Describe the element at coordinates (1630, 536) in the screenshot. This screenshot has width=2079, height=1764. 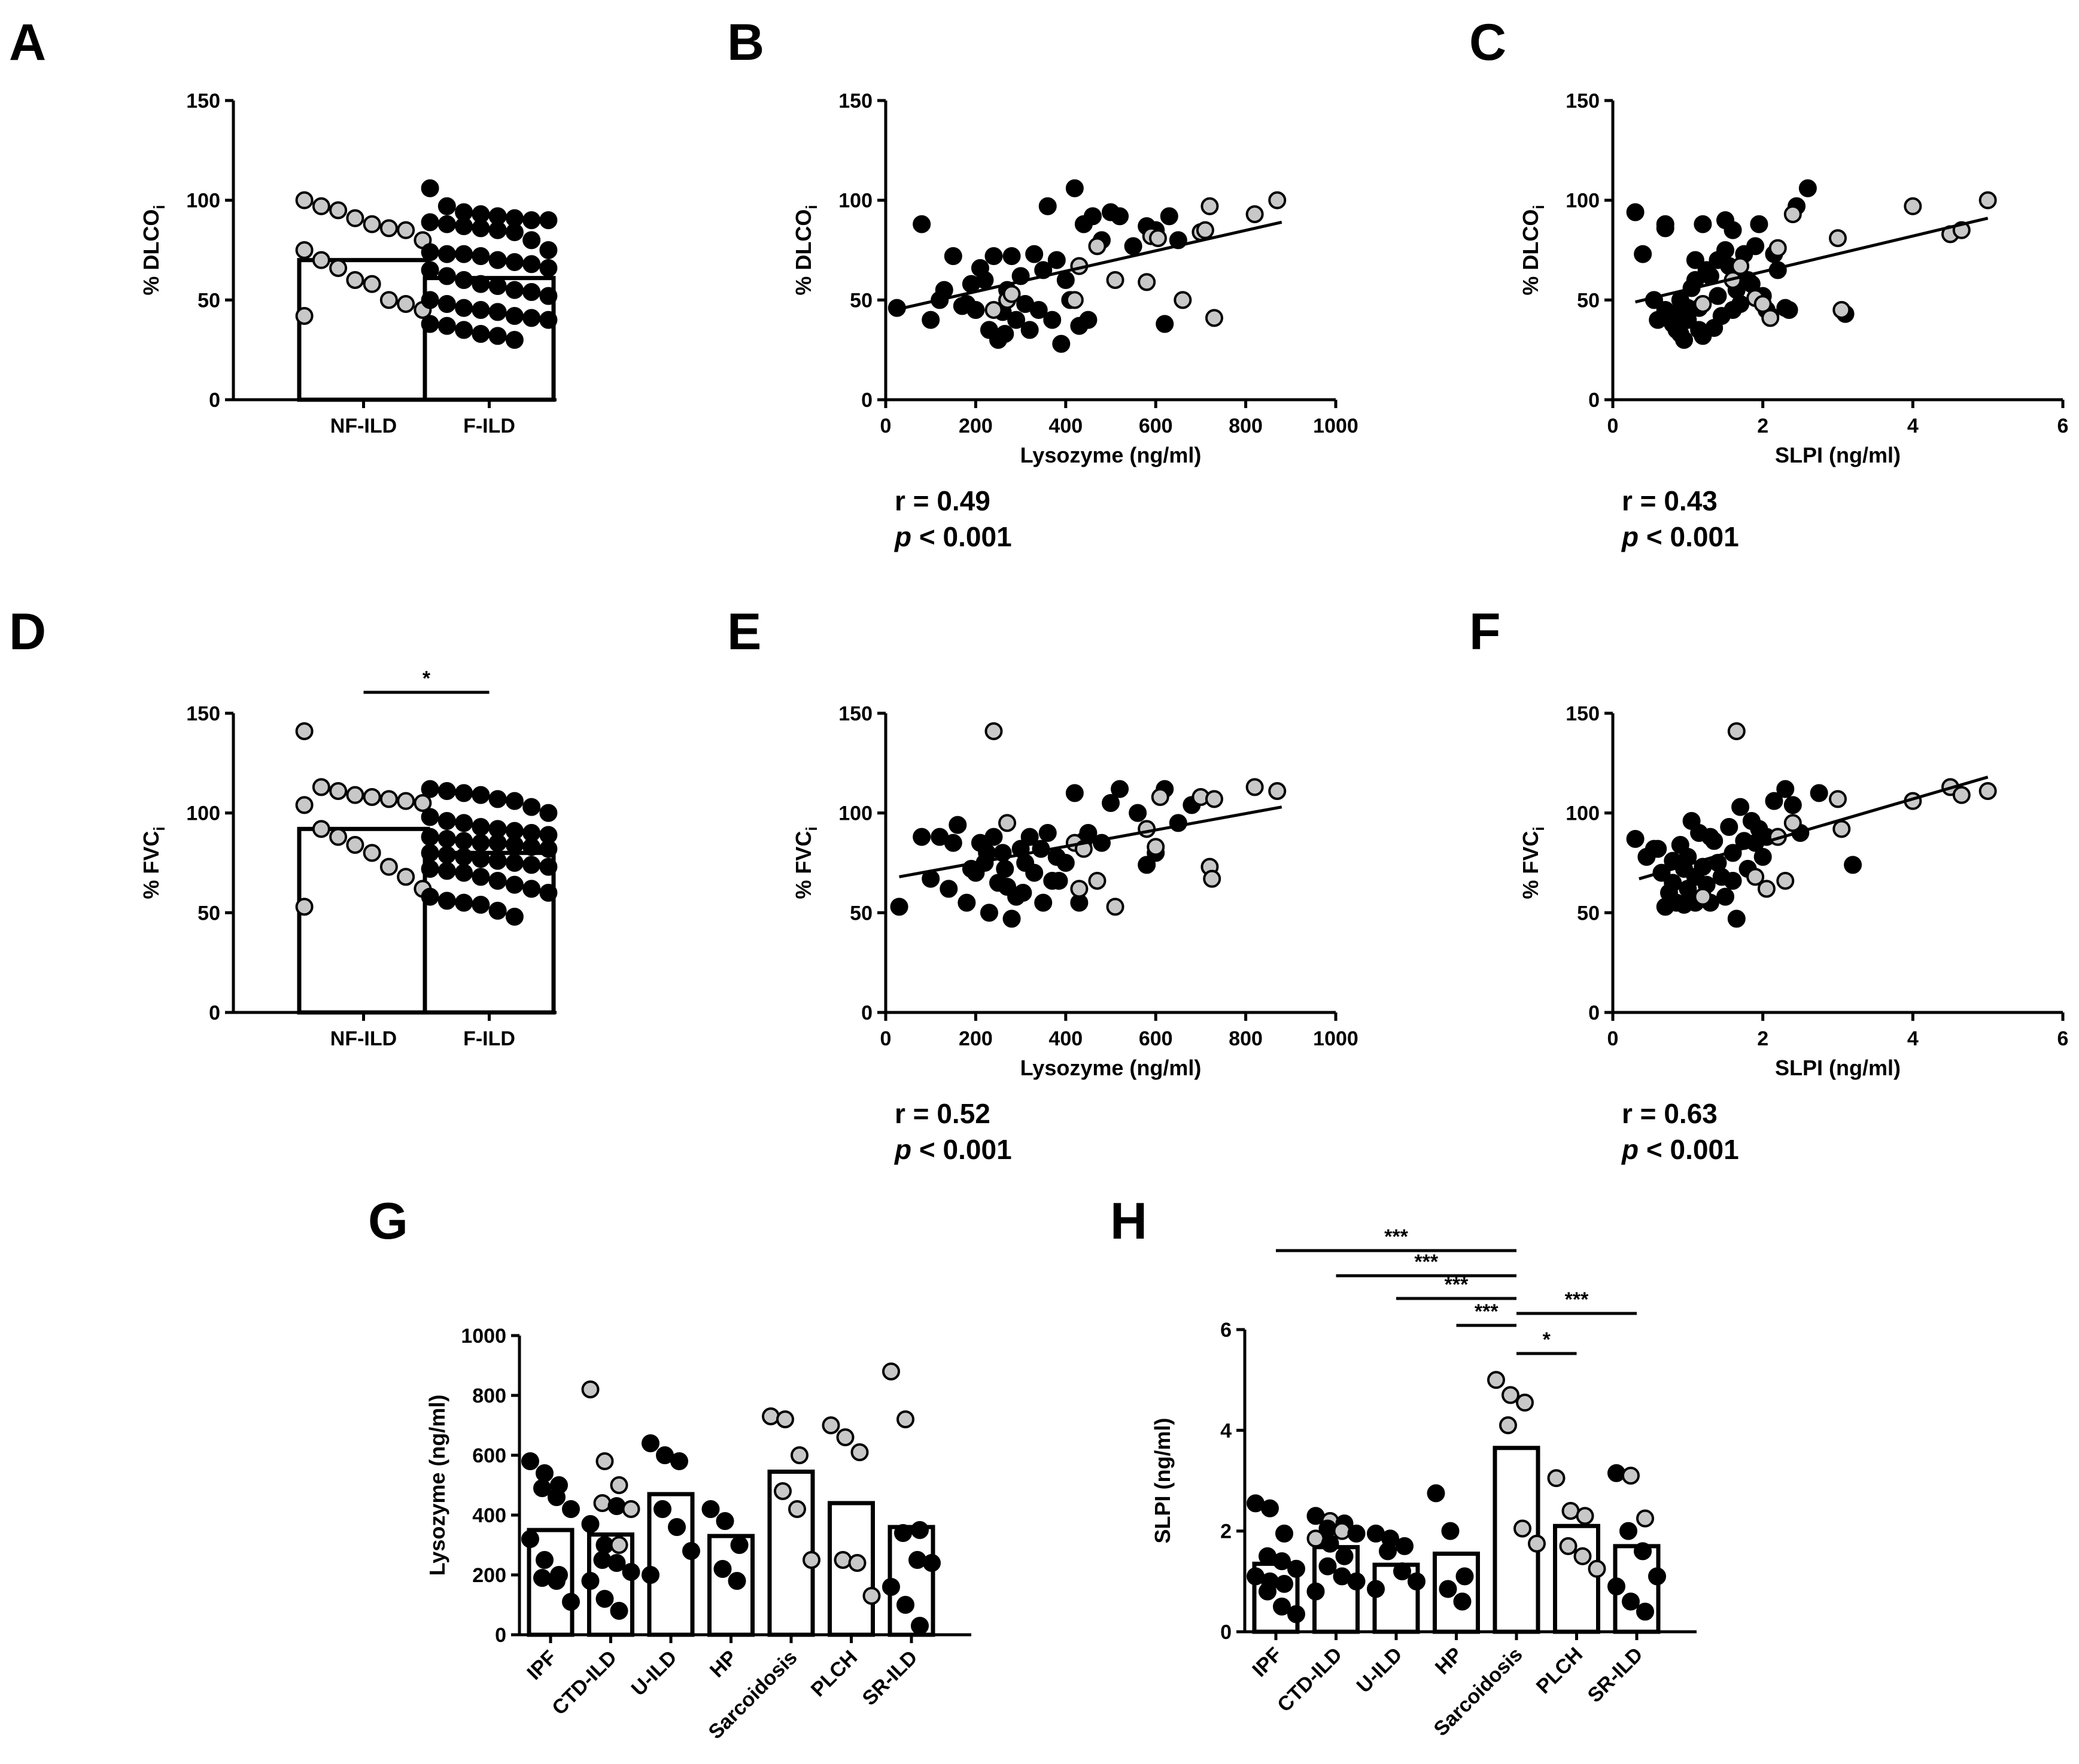
I see `p-value-label: p` at that location.